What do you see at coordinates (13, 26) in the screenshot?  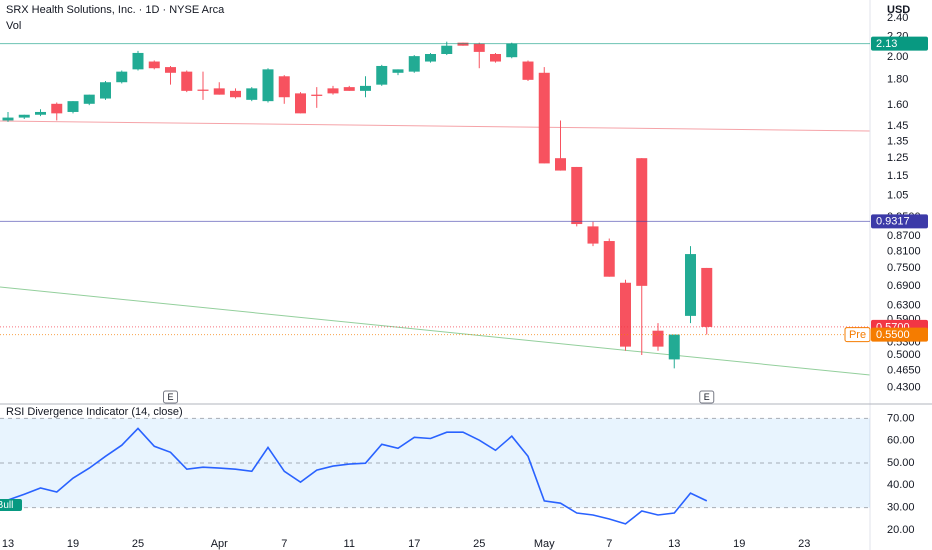 I see `subtitle: Vol` at bounding box center [13, 26].